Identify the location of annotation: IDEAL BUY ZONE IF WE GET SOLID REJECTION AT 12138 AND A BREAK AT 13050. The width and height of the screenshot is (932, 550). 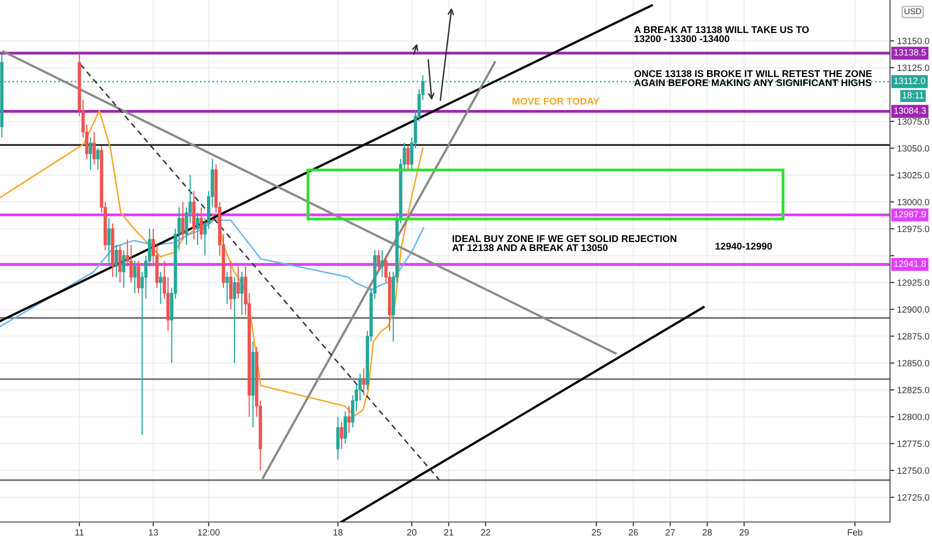
(564, 243).